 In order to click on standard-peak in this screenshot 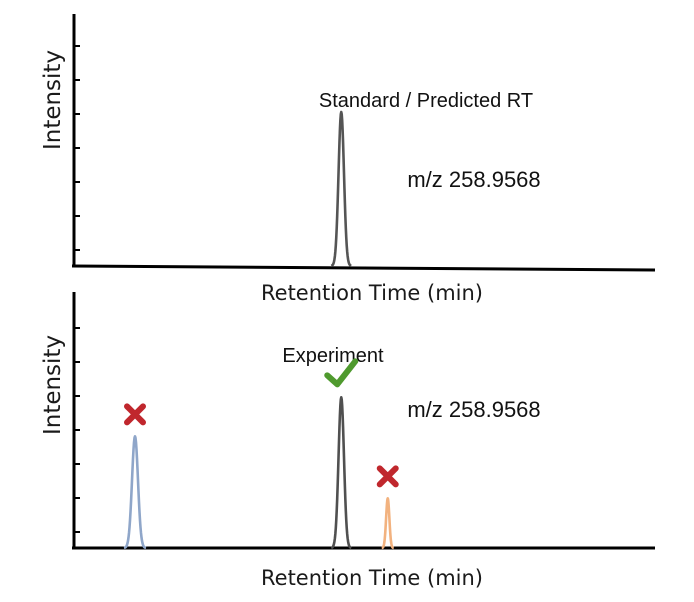, I will do `click(341, 189)`.